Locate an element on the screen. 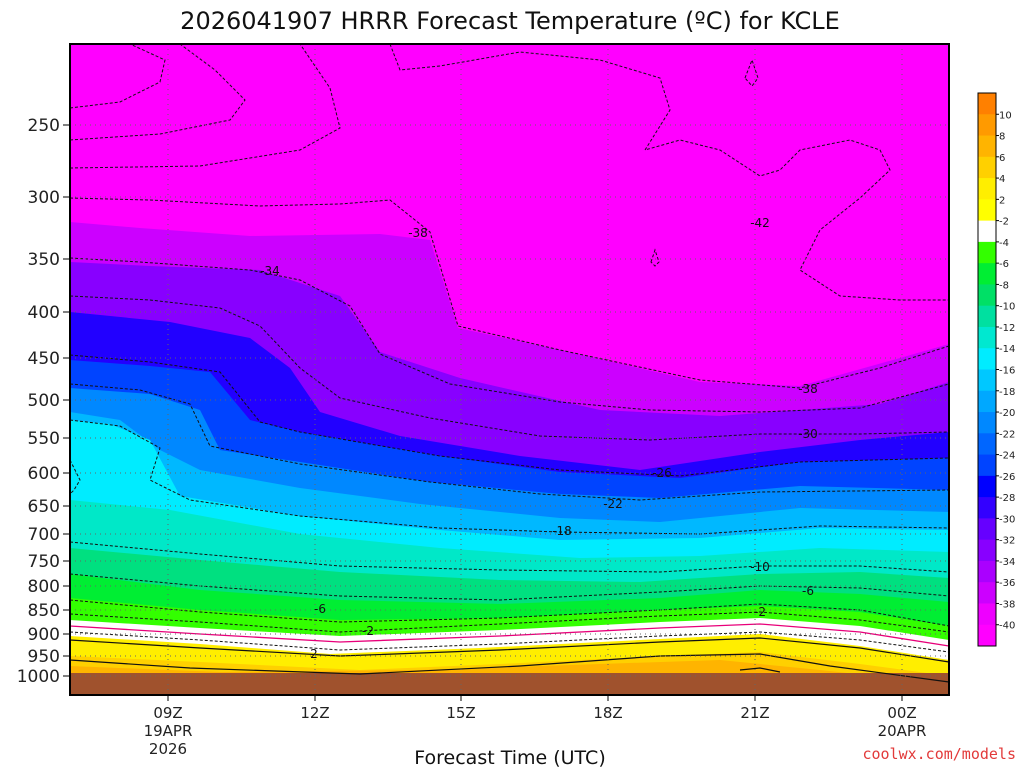  colorbar-label: -28 is located at coordinates (1007, 498).